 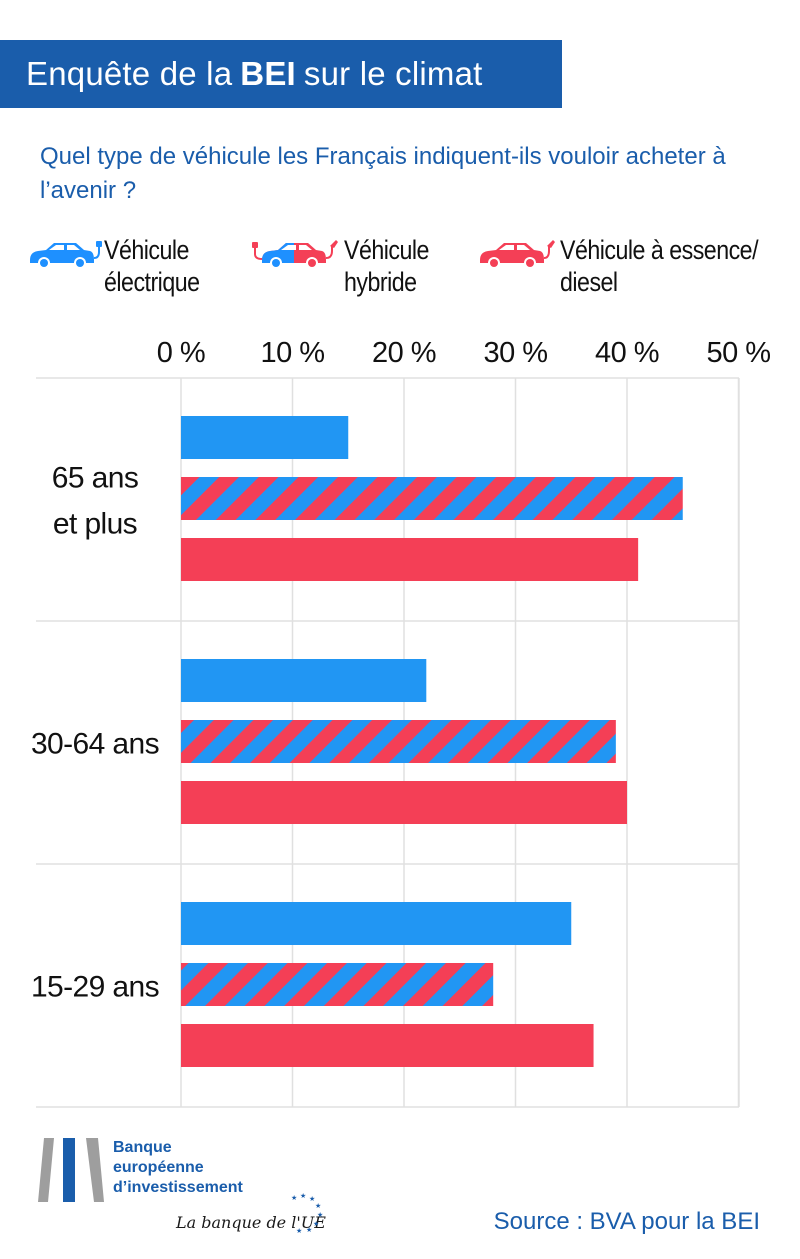 I want to click on eu-stars-icon: ★ ★★ ★★★ ★★, so click(x=307, y=1213).